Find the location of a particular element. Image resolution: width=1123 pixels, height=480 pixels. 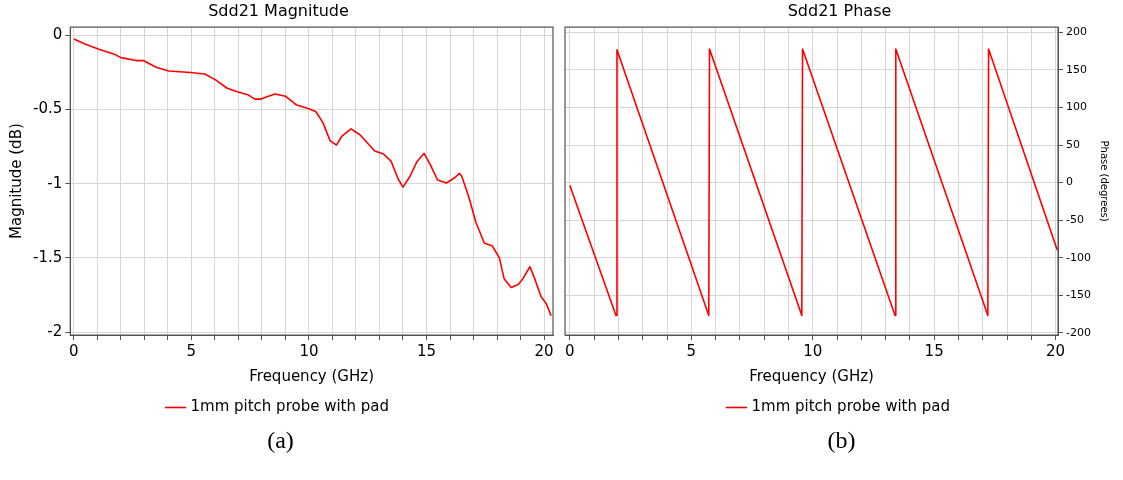

y2-tick-label: 100 is located at coordinates (1077, 107).